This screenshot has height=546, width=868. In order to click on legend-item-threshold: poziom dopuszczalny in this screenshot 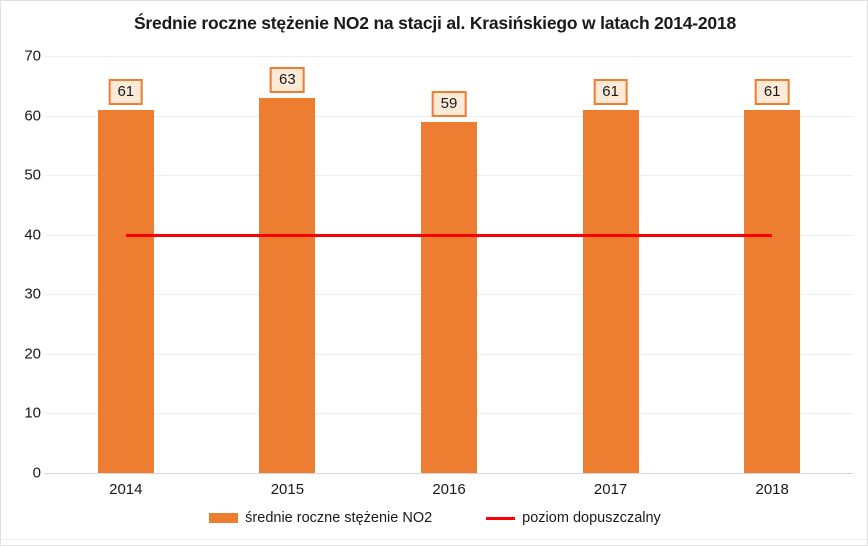, I will do `click(573, 518)`.